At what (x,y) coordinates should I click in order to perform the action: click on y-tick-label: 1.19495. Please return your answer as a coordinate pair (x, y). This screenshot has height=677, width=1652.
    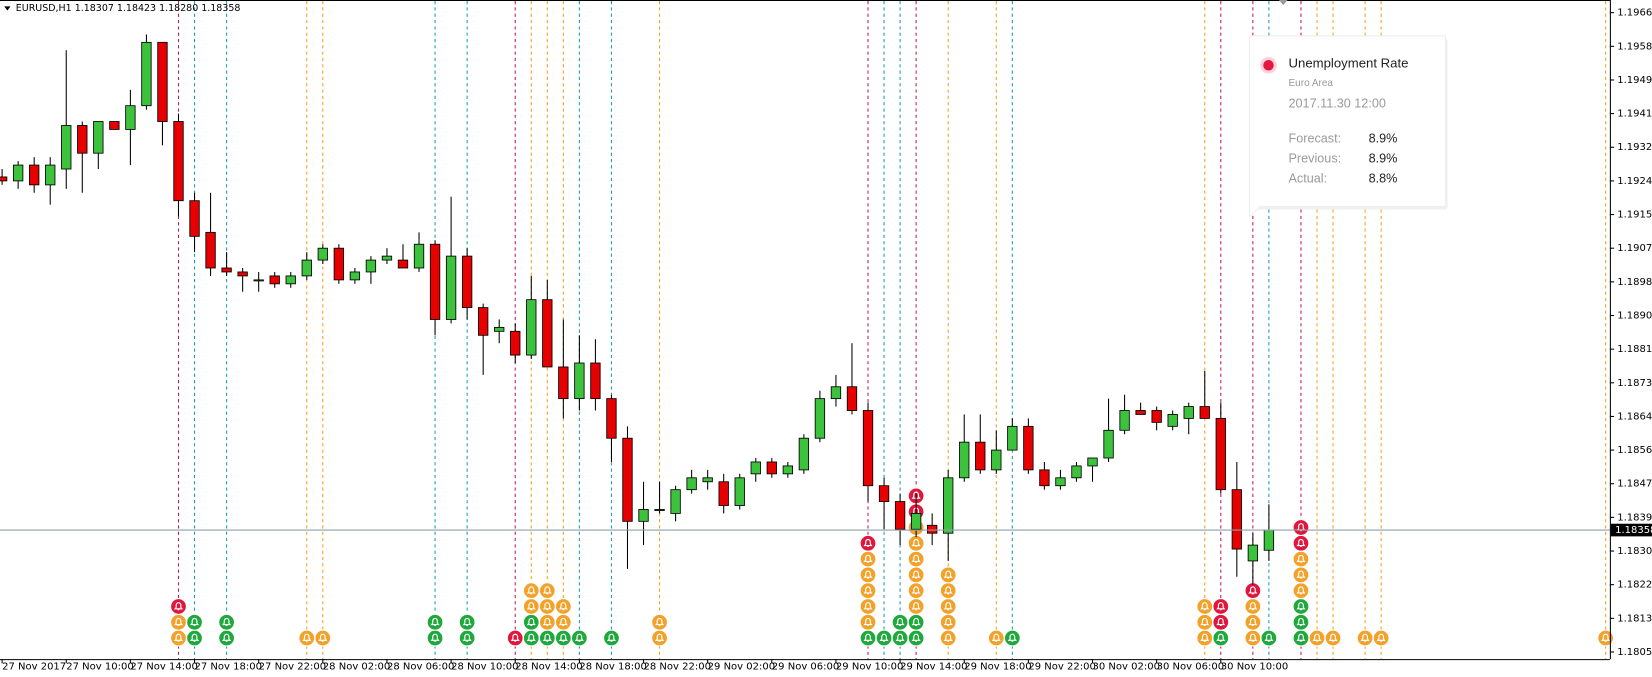
    Looking at the image, I should click on (1634, 80).